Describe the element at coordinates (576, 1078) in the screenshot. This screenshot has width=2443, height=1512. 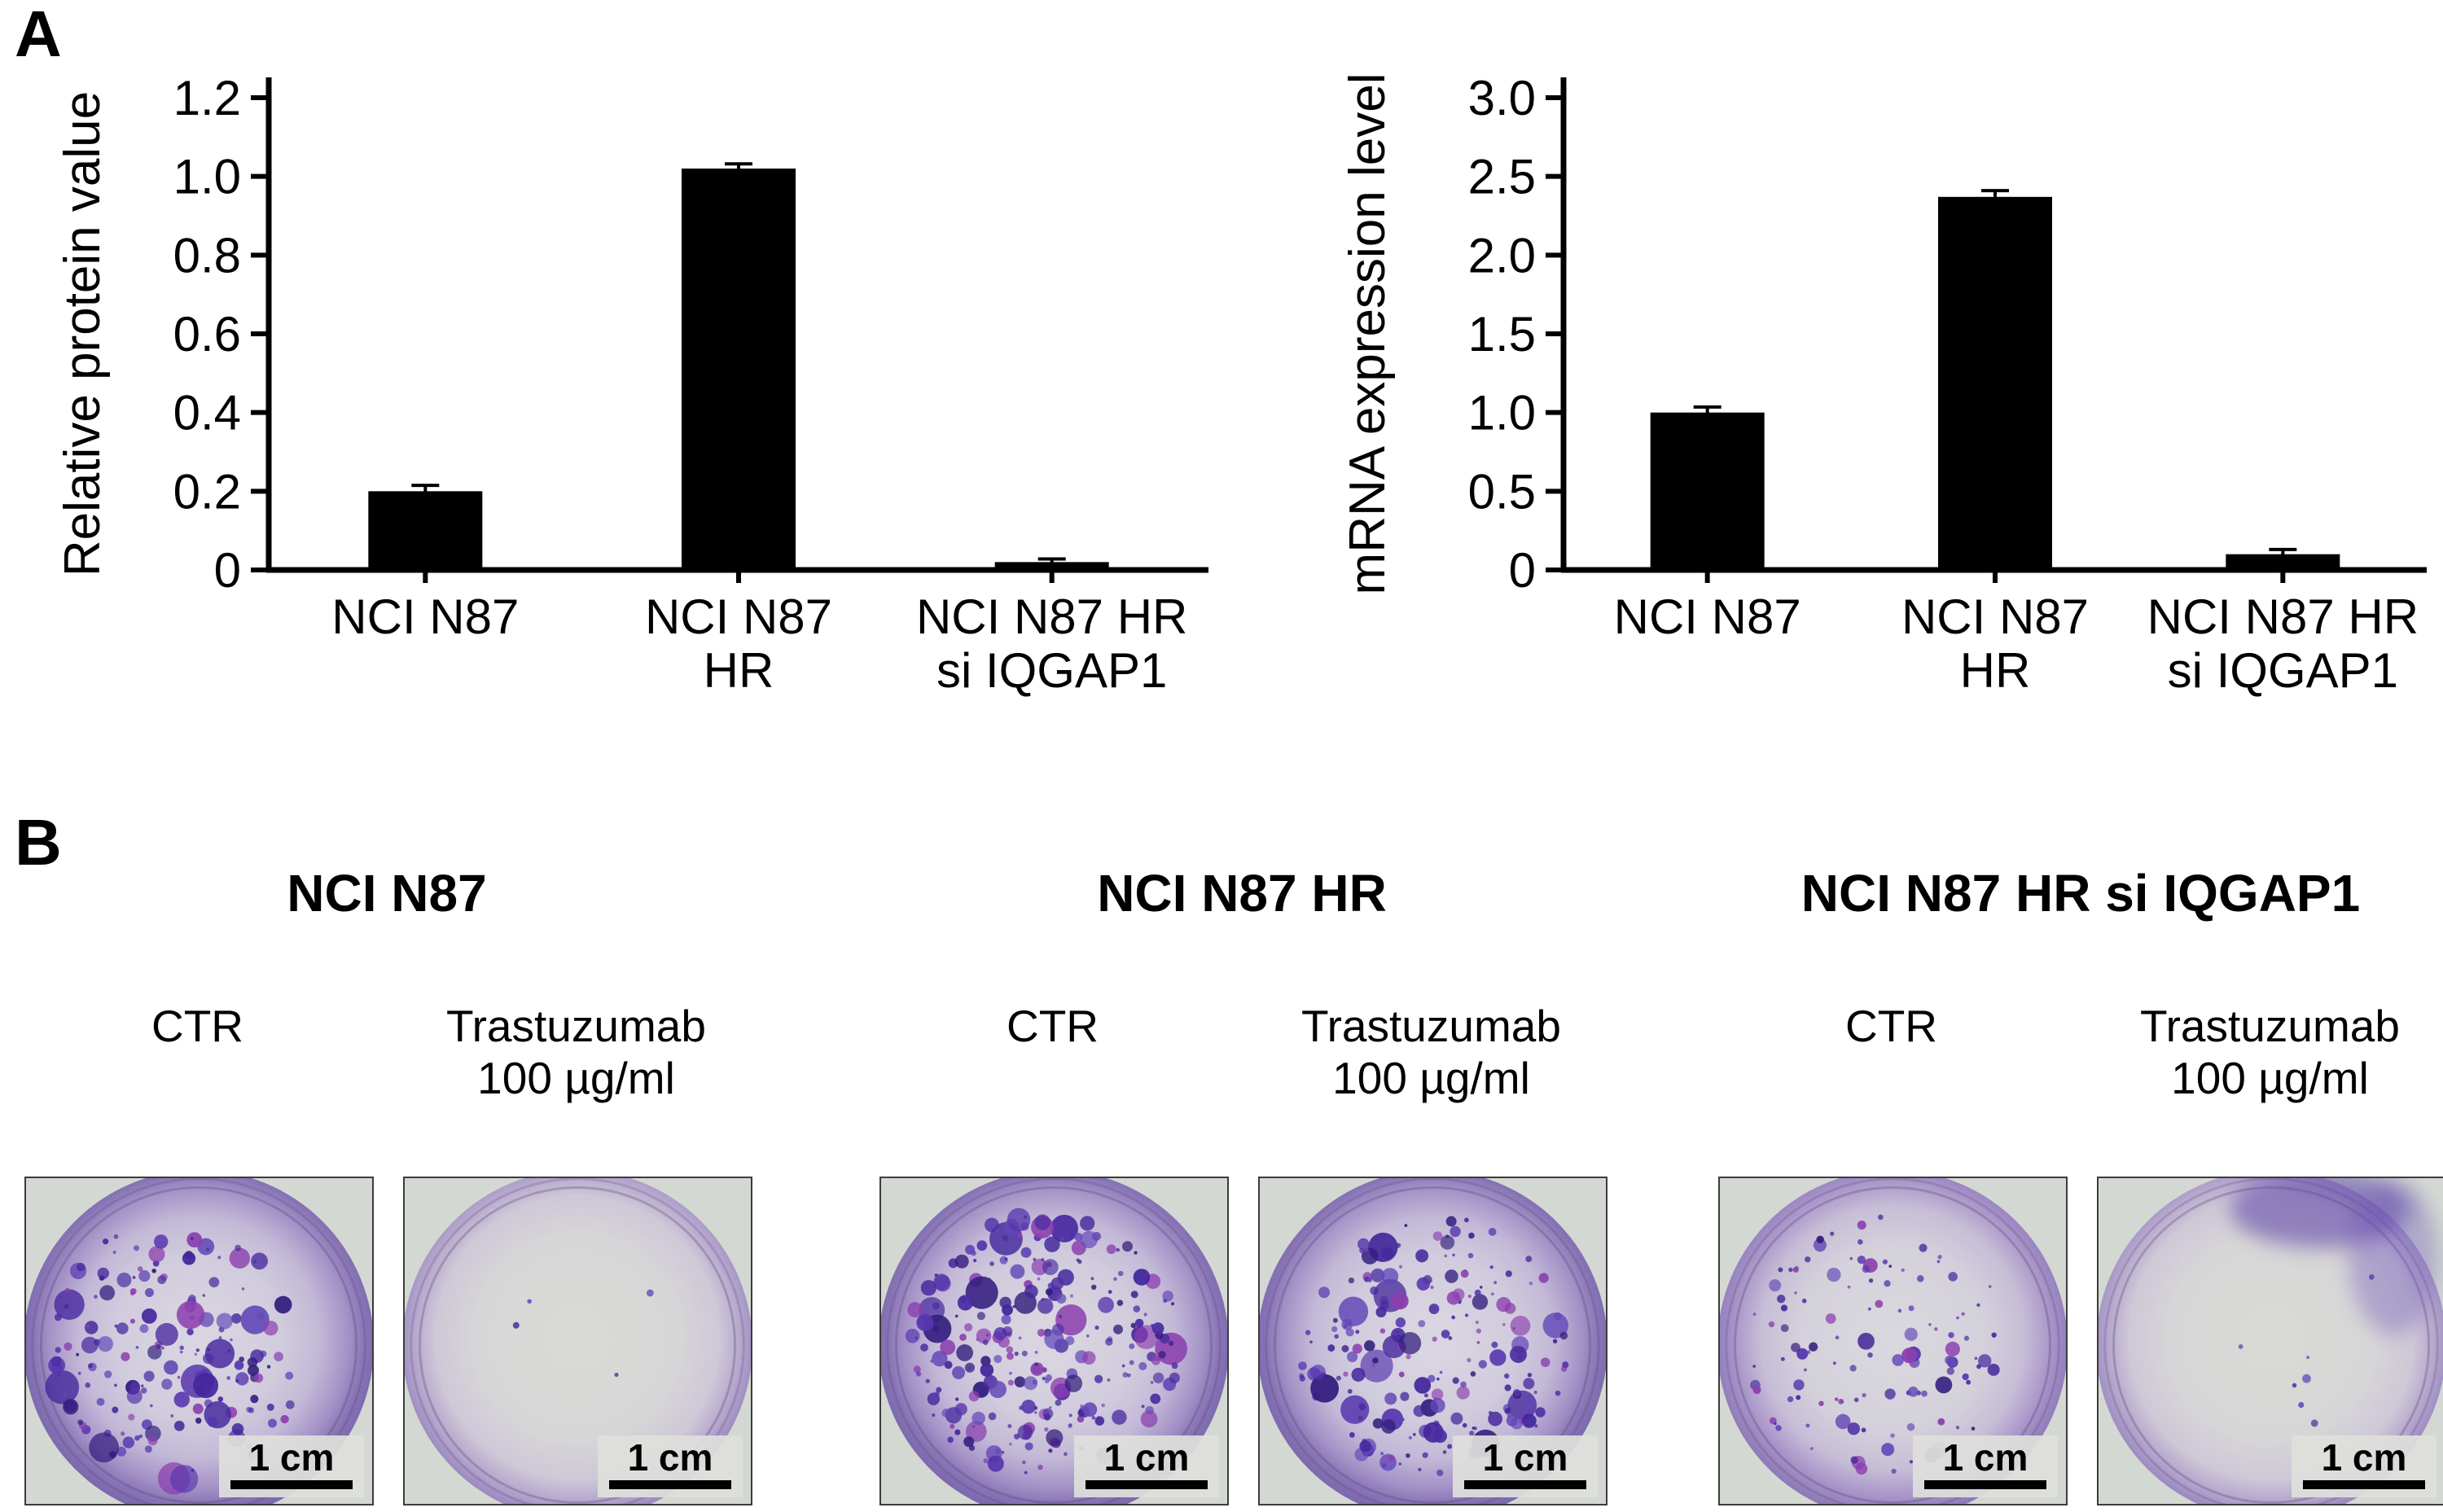
I see `condition-label-line: 100 µg/ml` at that location.